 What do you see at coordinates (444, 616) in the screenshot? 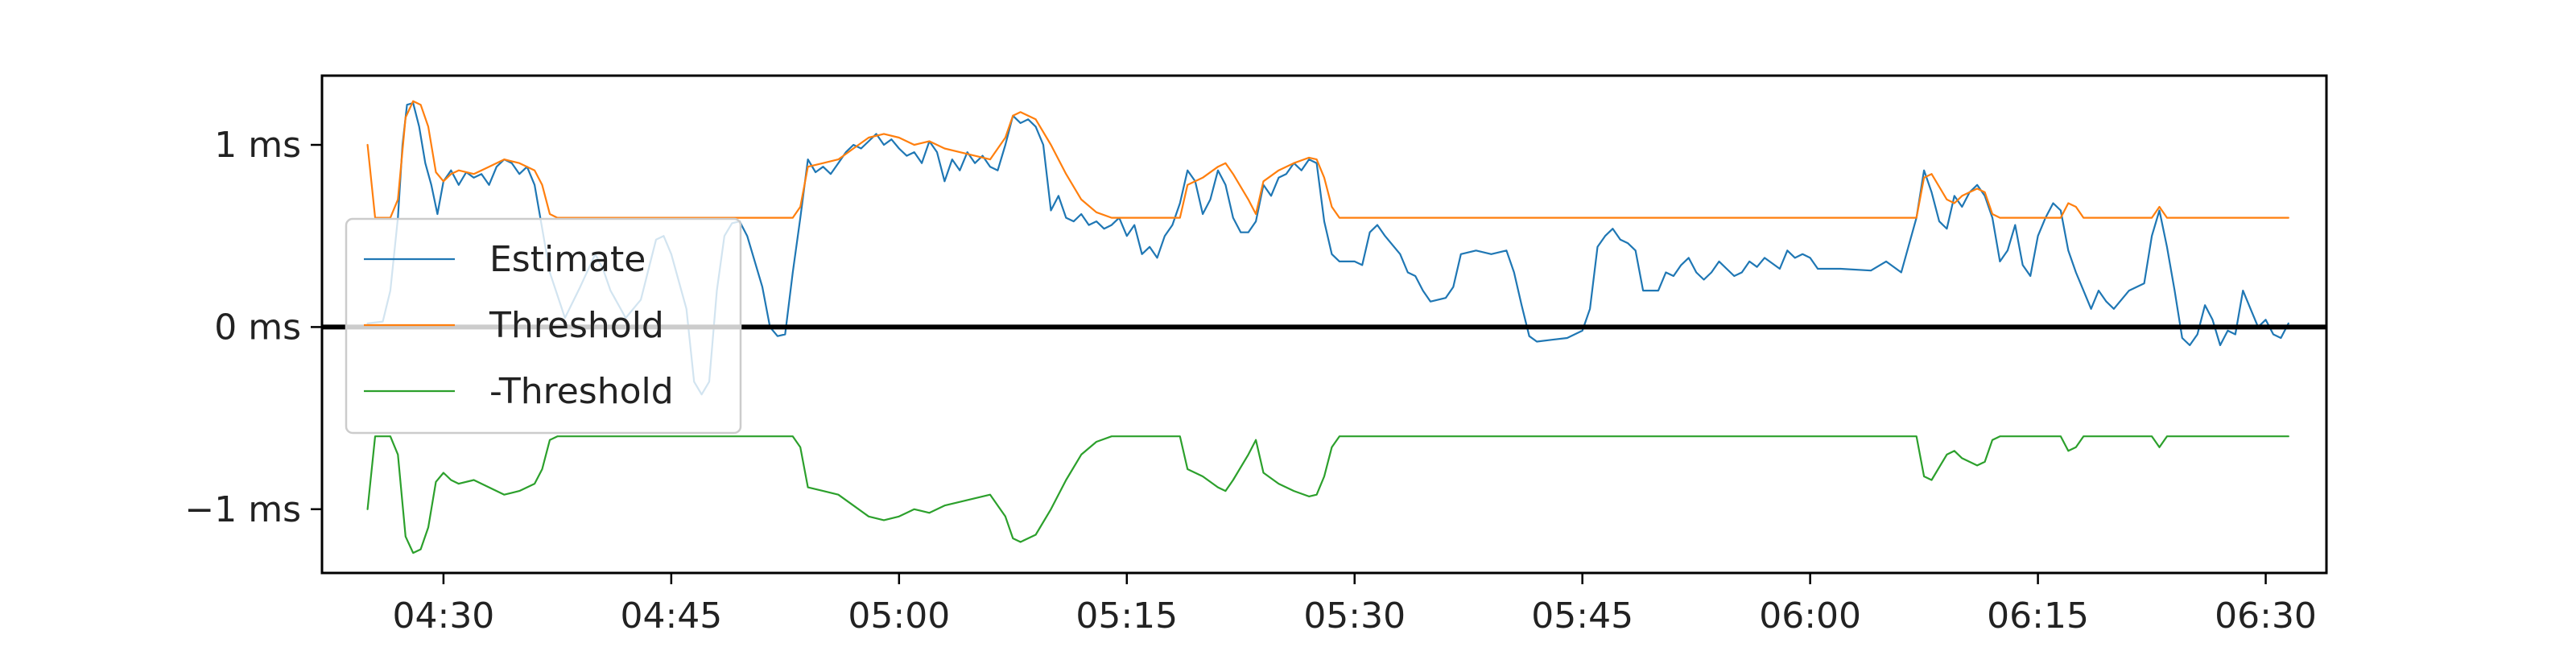
I see `x-tick-label: 04:30` at bounding box center [444, 616].